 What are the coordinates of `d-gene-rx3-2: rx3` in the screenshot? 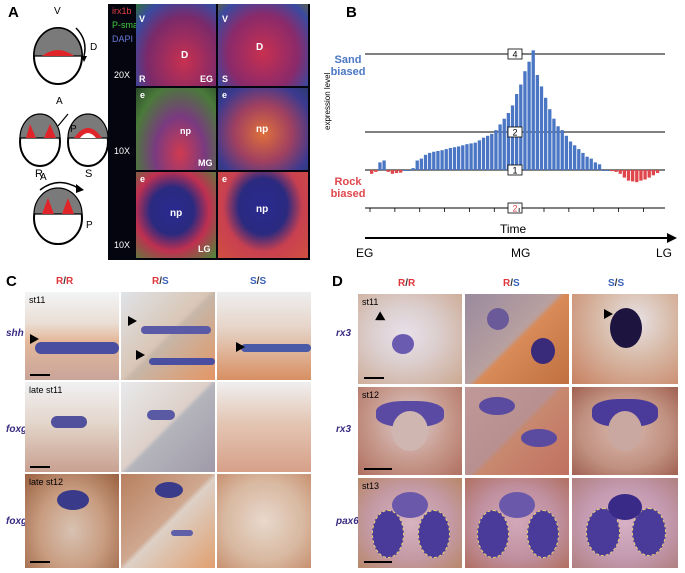 It's located at (344, 429).